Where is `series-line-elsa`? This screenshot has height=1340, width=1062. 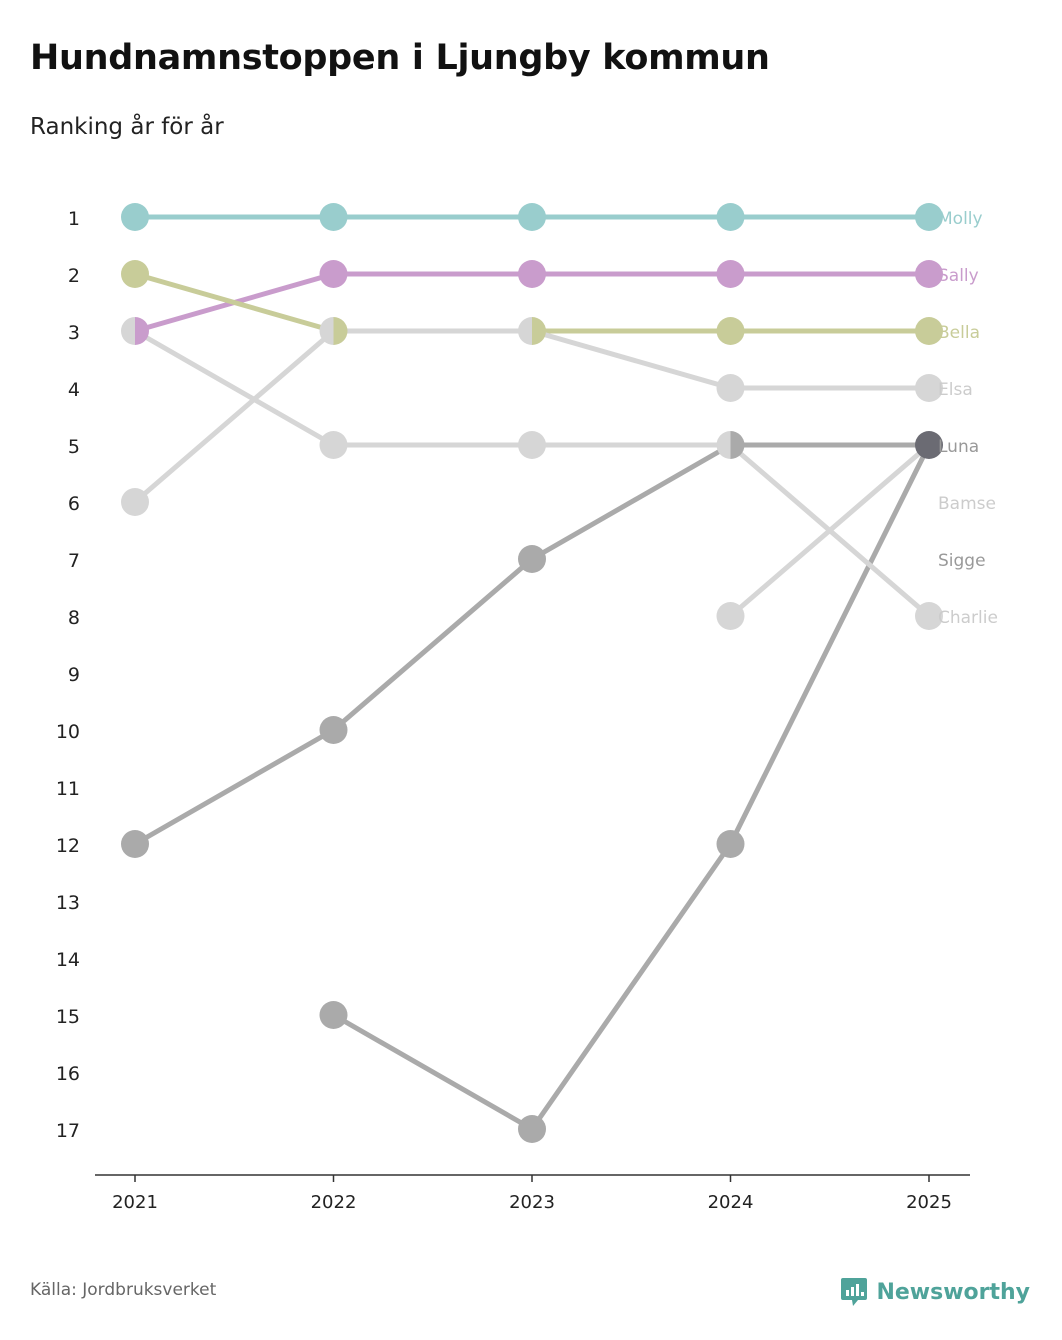
series-line-elsa is located at coordinates (532, 416).